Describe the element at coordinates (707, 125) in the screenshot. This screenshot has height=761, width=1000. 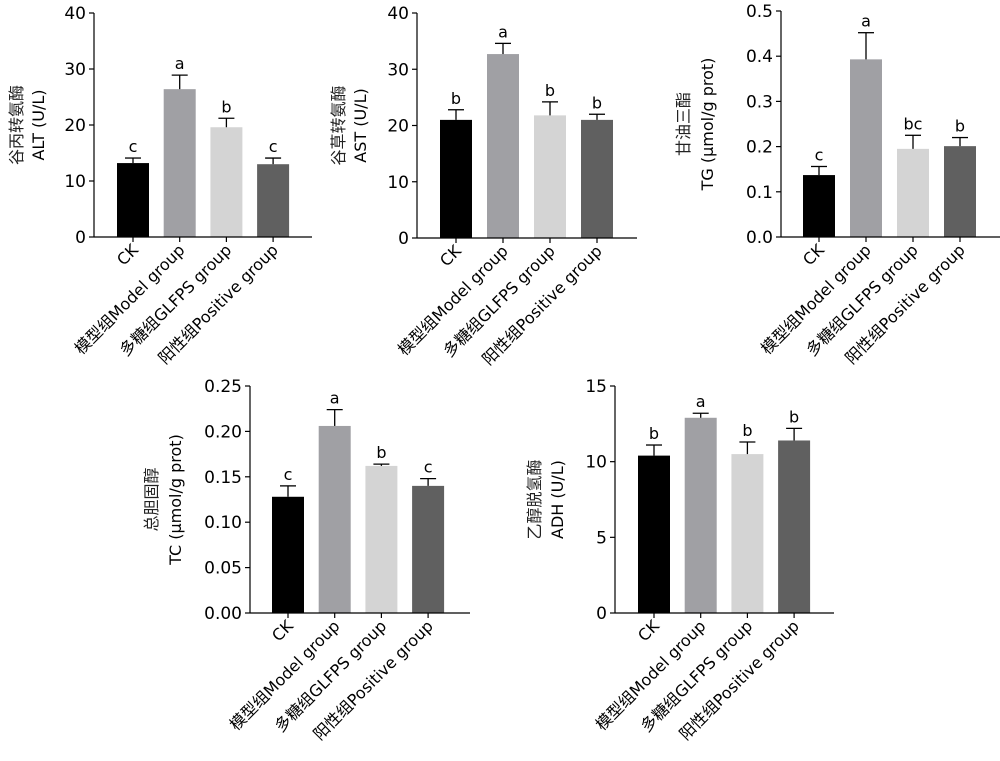
I see `y-axis-title: TG (µmol/g prot)` at that location.